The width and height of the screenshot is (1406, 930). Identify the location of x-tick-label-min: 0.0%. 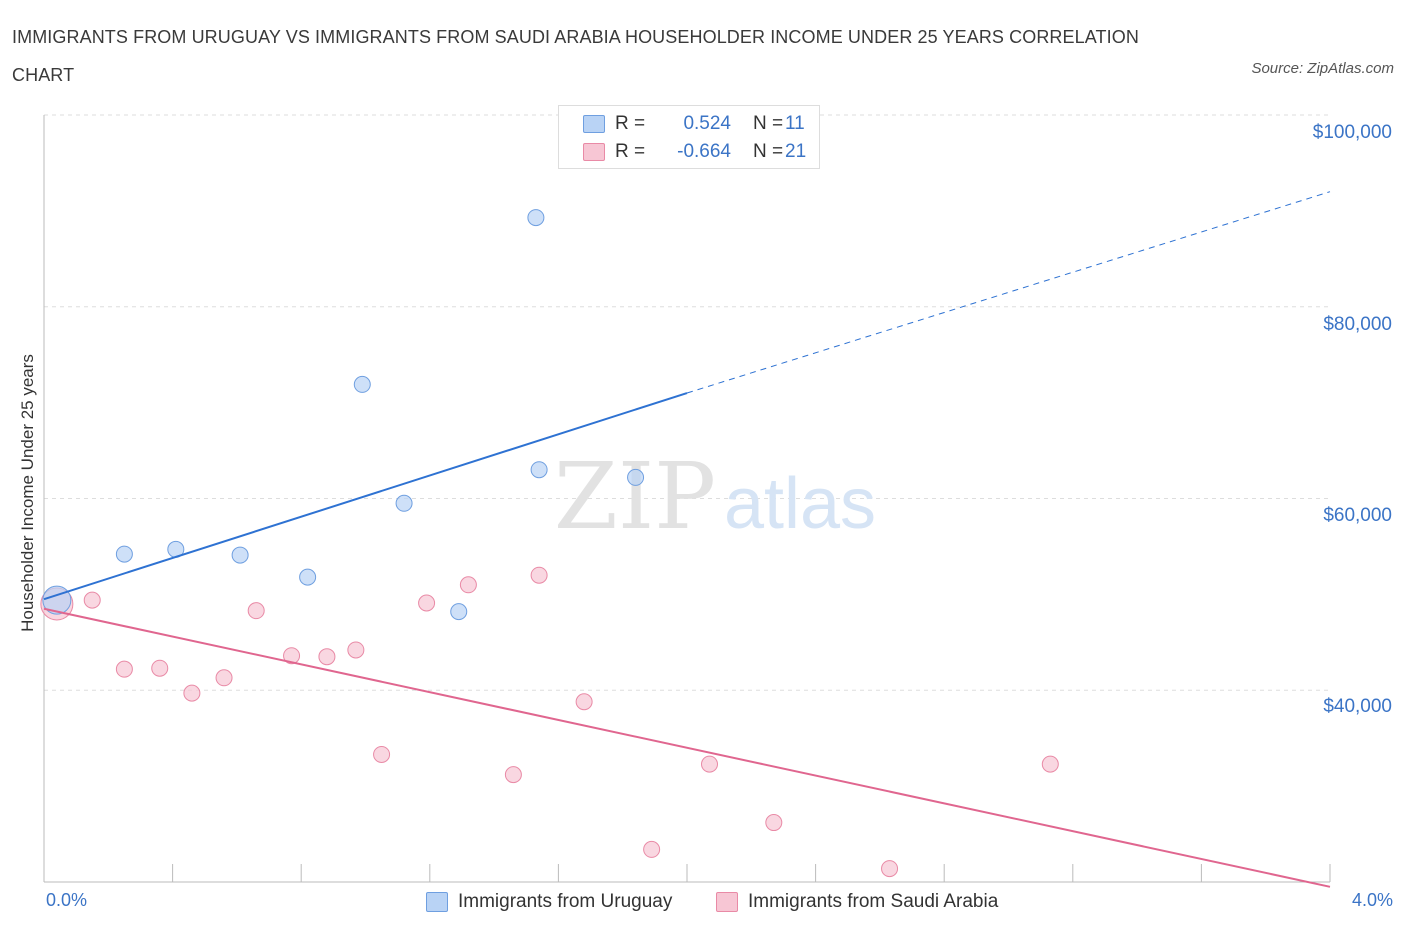
(67, 900).